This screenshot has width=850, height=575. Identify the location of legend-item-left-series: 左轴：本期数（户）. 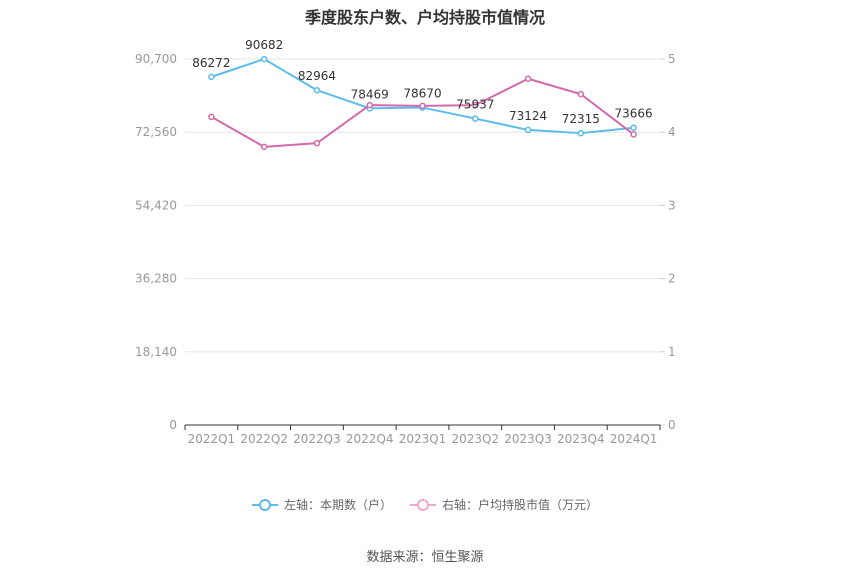
(321, 504).